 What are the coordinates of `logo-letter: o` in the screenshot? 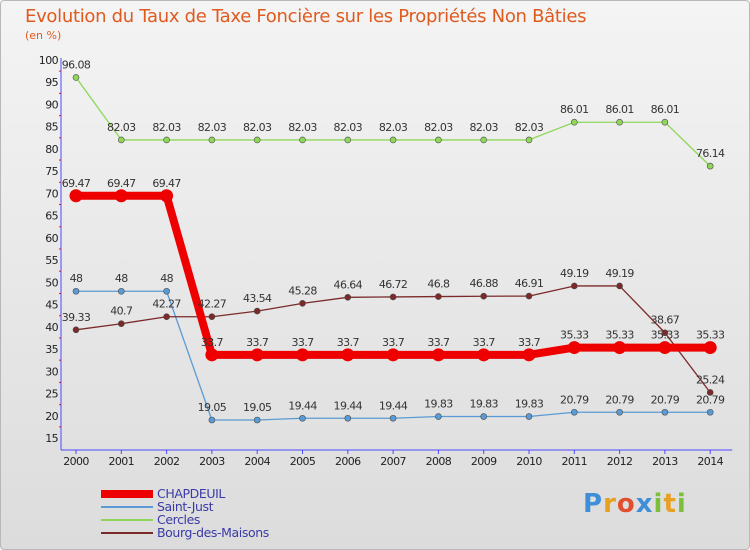 It's located at (626, 504).